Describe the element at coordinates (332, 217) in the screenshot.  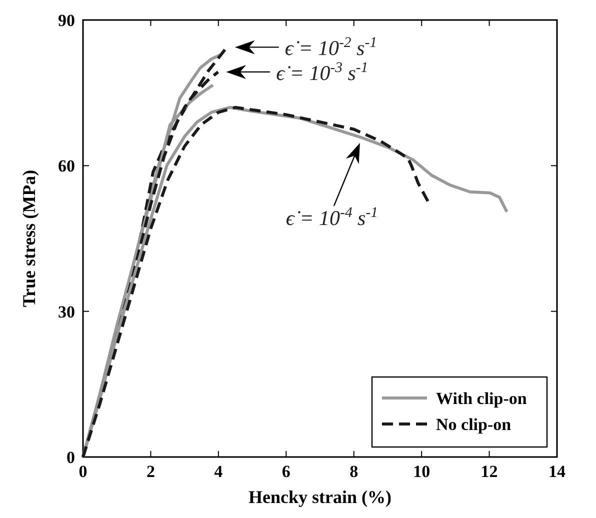
I see `annotation: ϵ̇ = 10$^{-4}$ s$^{-1}$` at that location.